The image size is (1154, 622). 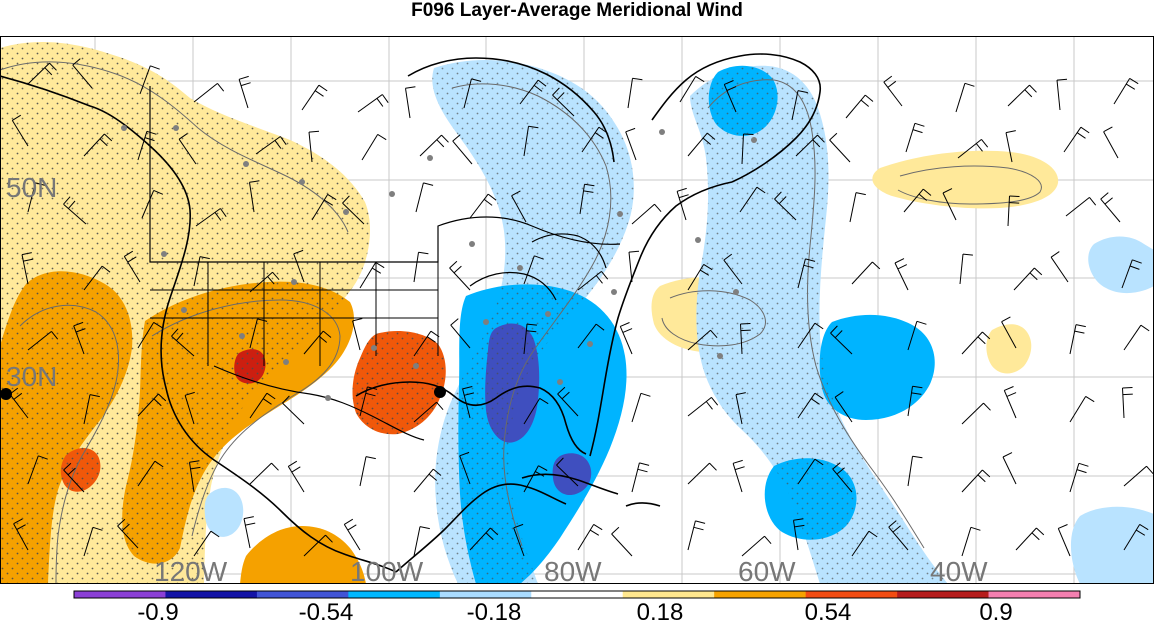 What do you see at coordinates (828, 610) in the screenshot?
I see `colorbar-label-0-54: 0.54` at bounding box center [828, 610].